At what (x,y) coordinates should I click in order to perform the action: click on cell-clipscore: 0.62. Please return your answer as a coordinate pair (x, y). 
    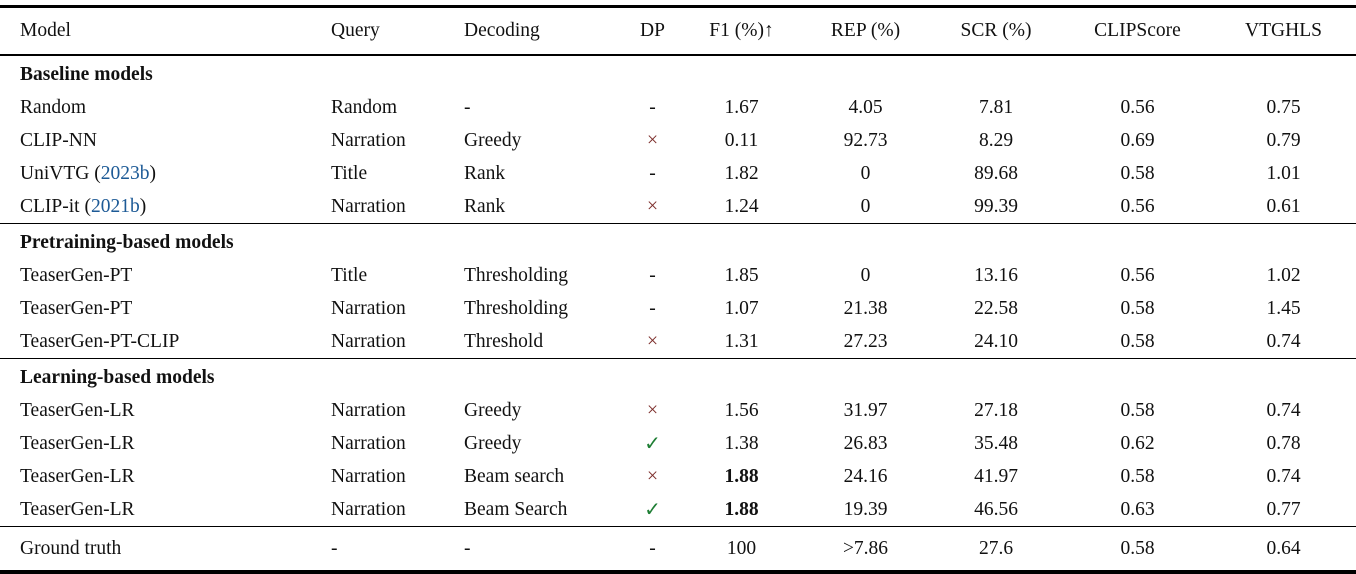
    Looking at the image, I should click on (1137, 443).